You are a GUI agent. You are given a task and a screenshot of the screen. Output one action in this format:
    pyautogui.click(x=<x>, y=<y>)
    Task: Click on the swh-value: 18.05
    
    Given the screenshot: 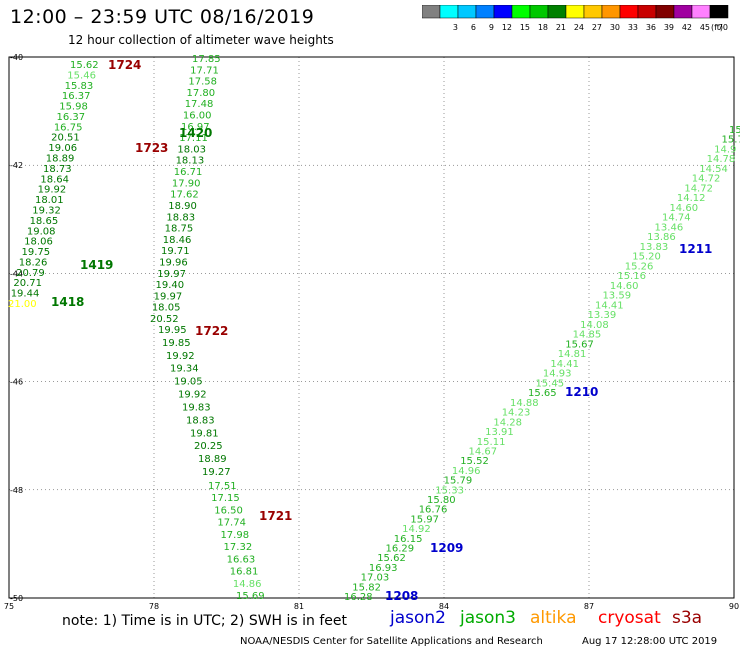 What is the action you would take?
    pyautogui.click(x=166, y=308)
    